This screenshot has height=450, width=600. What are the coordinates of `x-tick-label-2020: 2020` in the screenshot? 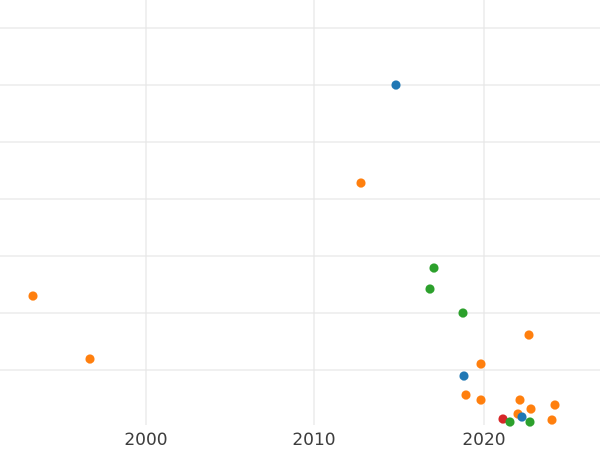 It's located at (483, 440).